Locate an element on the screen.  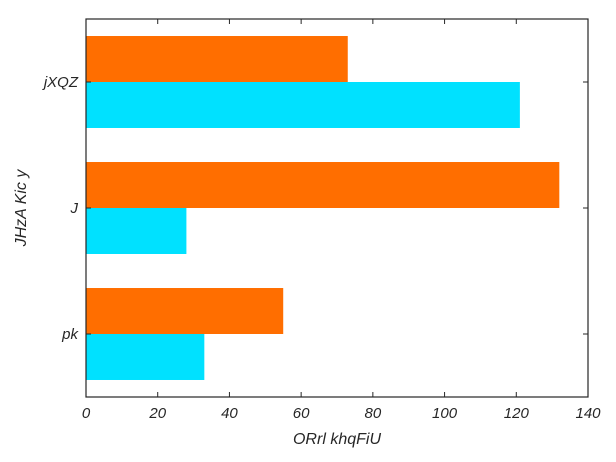
x-tick-label: 100 is located at coordinates (445, 413).